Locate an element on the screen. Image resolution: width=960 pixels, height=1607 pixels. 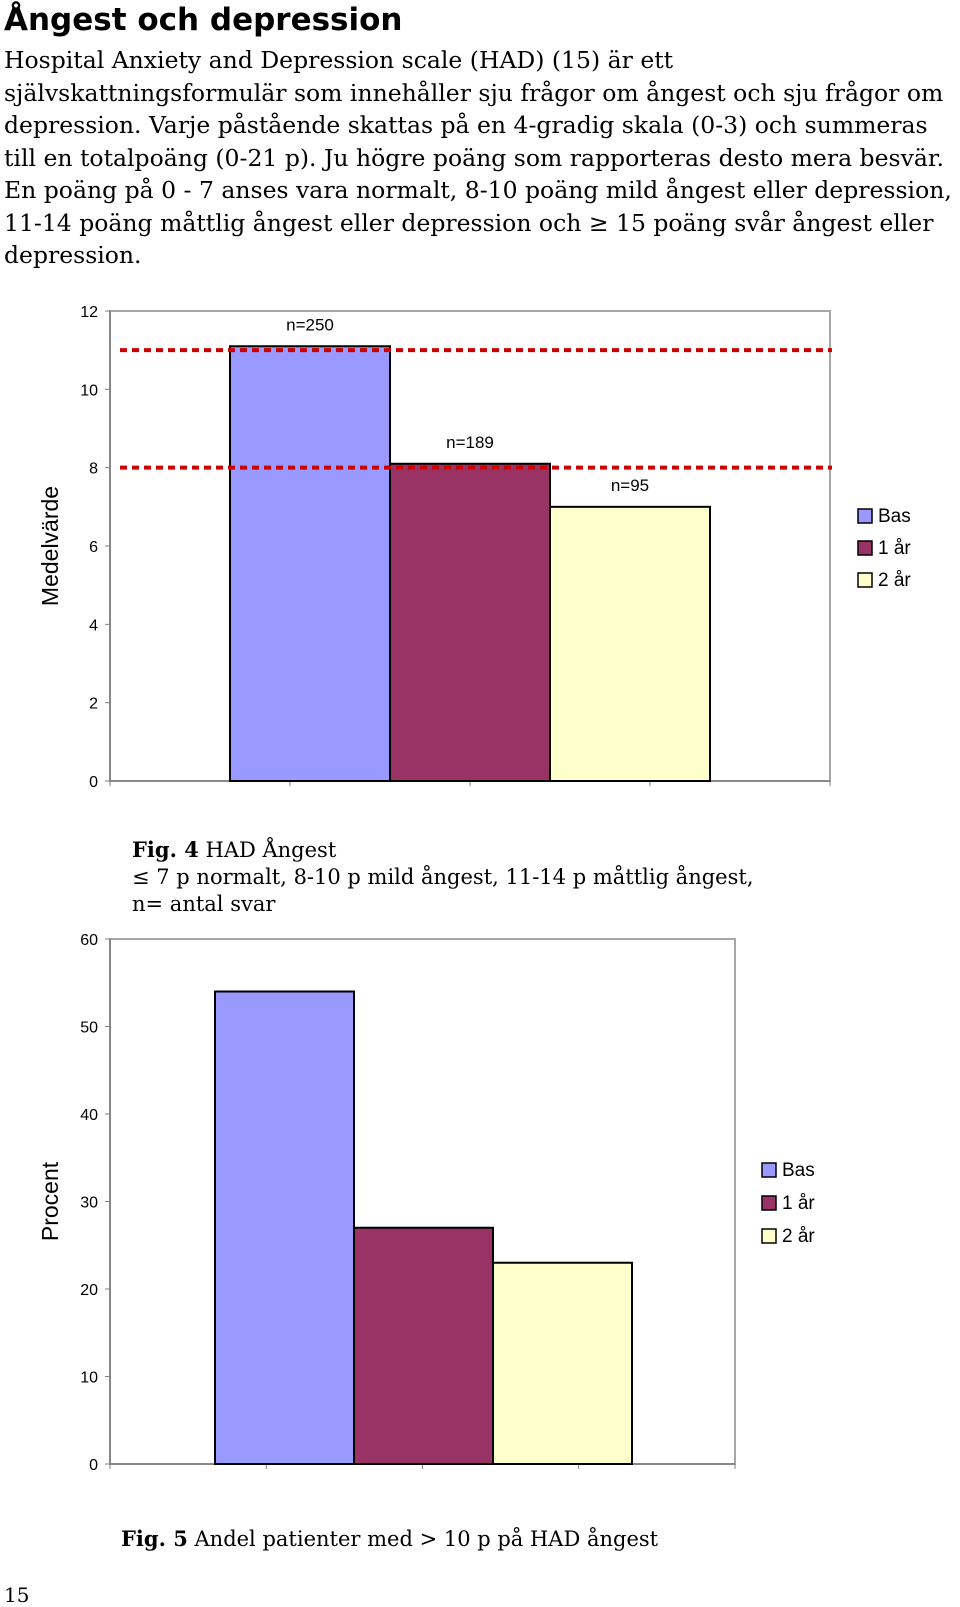
y-tick-label: 4 is located at coordinates (93, 625).